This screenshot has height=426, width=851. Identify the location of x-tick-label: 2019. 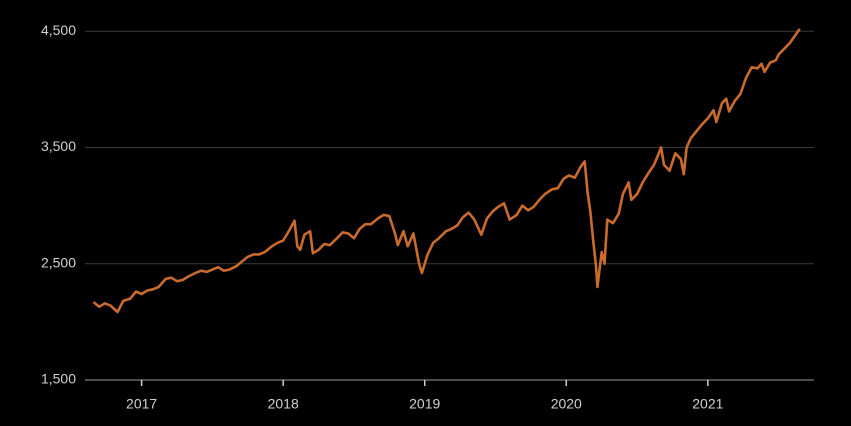
(424, 404).